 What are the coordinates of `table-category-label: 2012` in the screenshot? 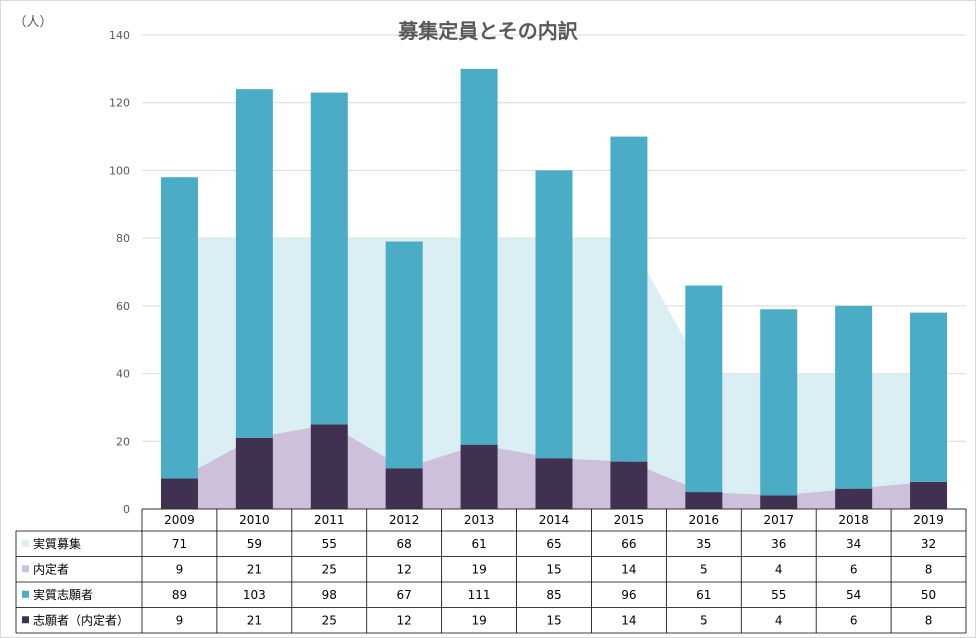 It's located at (404, 520).